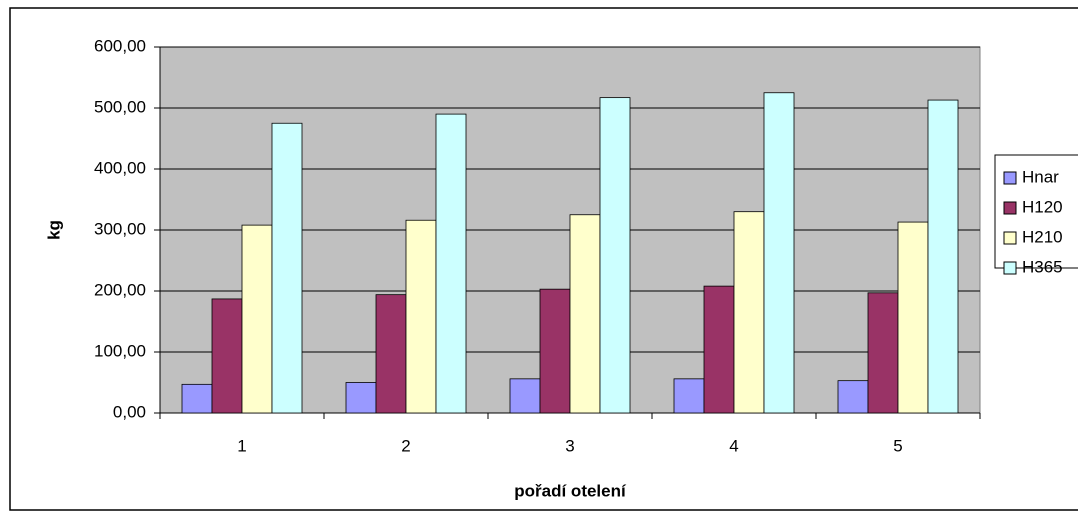 The width and height of the screenshot is (1078, 520). Describe the element at coordinates (405, 445) in the screenshot. I see `x-tick-label: 2` at that location.